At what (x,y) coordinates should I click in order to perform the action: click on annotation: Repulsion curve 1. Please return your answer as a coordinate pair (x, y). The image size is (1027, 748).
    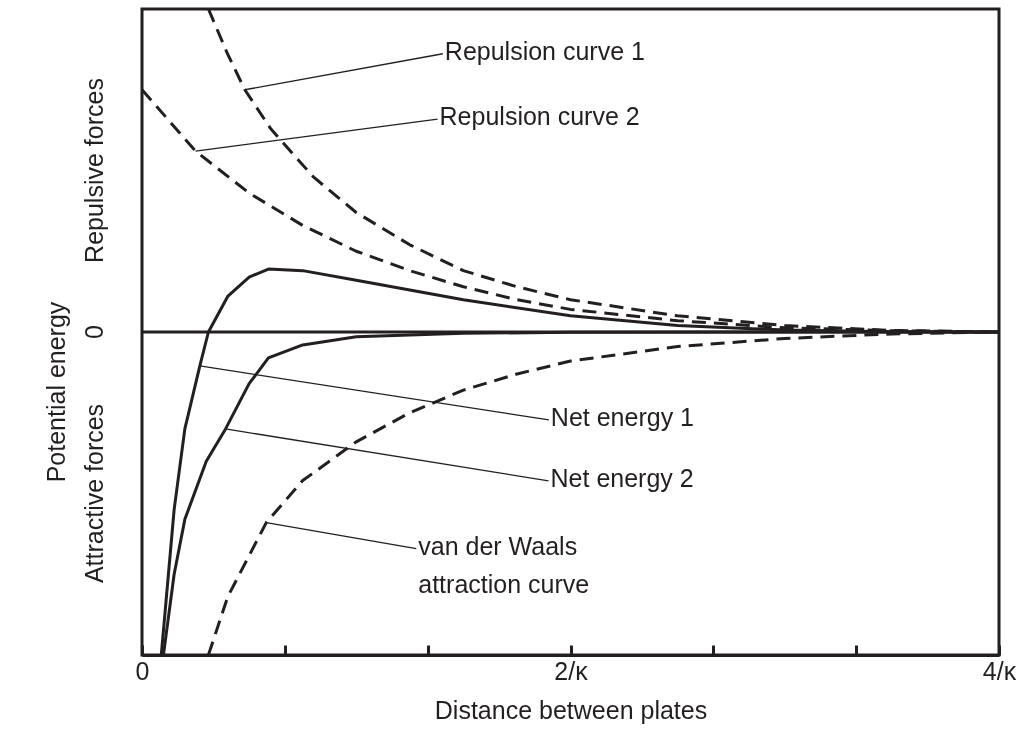
    Looking at the image, I should click on (544, 50).